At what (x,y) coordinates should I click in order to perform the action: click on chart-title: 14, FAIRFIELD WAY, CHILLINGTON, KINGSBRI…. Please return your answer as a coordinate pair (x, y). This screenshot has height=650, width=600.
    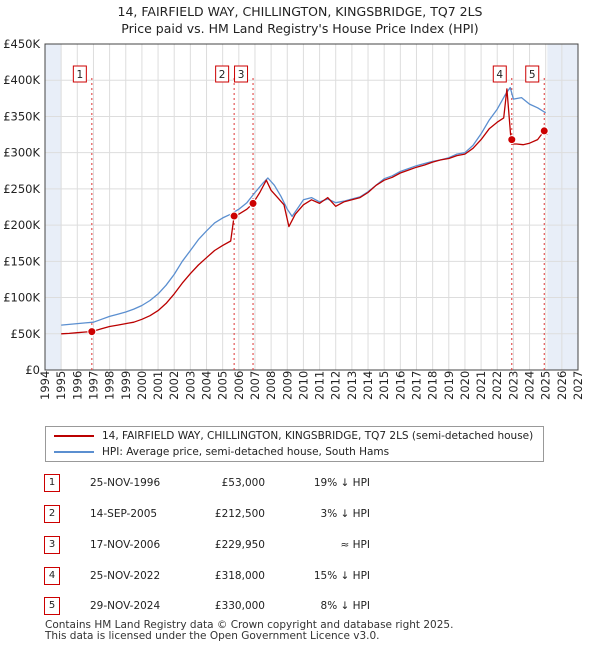
    Looking at the image, I should click on (300, 11).